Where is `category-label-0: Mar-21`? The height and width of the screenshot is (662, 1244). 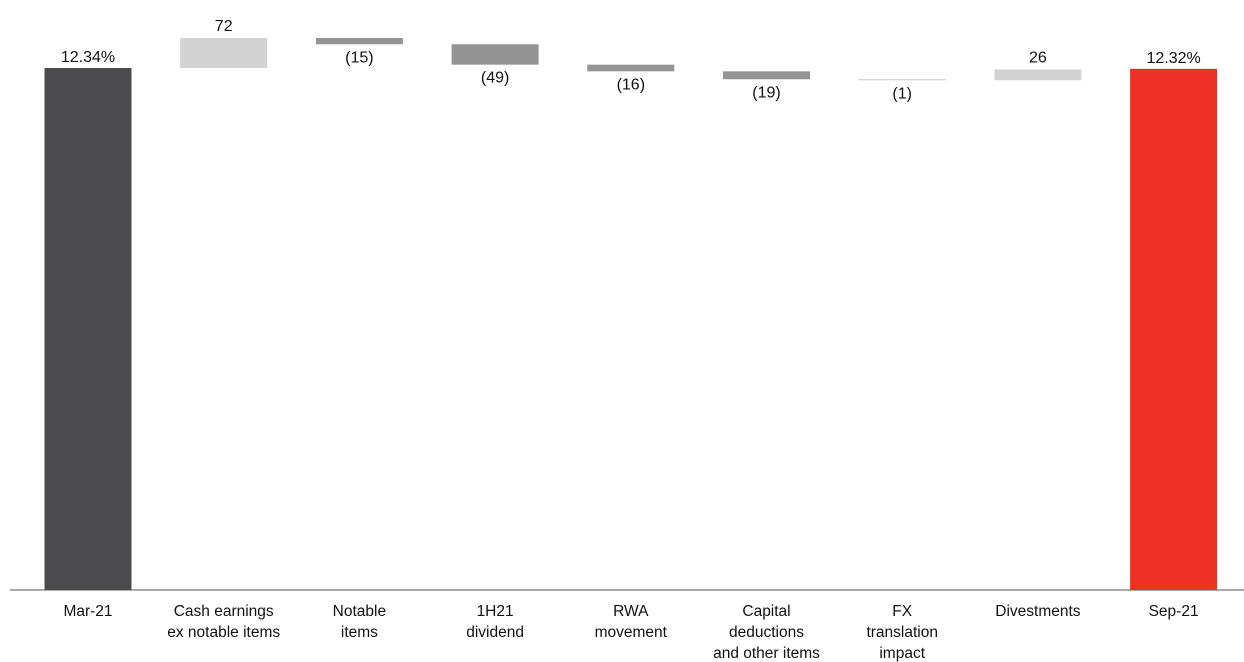 category-label-0: Mar-21 is located at coordinates (87, 611).